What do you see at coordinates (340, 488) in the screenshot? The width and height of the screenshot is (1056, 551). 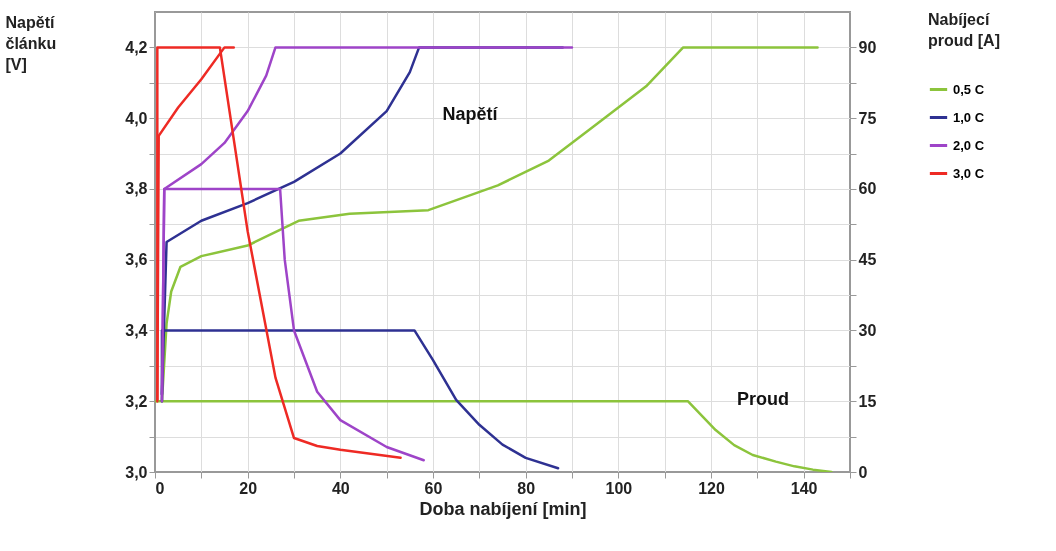 I see `x-tick-label: 40` at bounding box center [340, 488].